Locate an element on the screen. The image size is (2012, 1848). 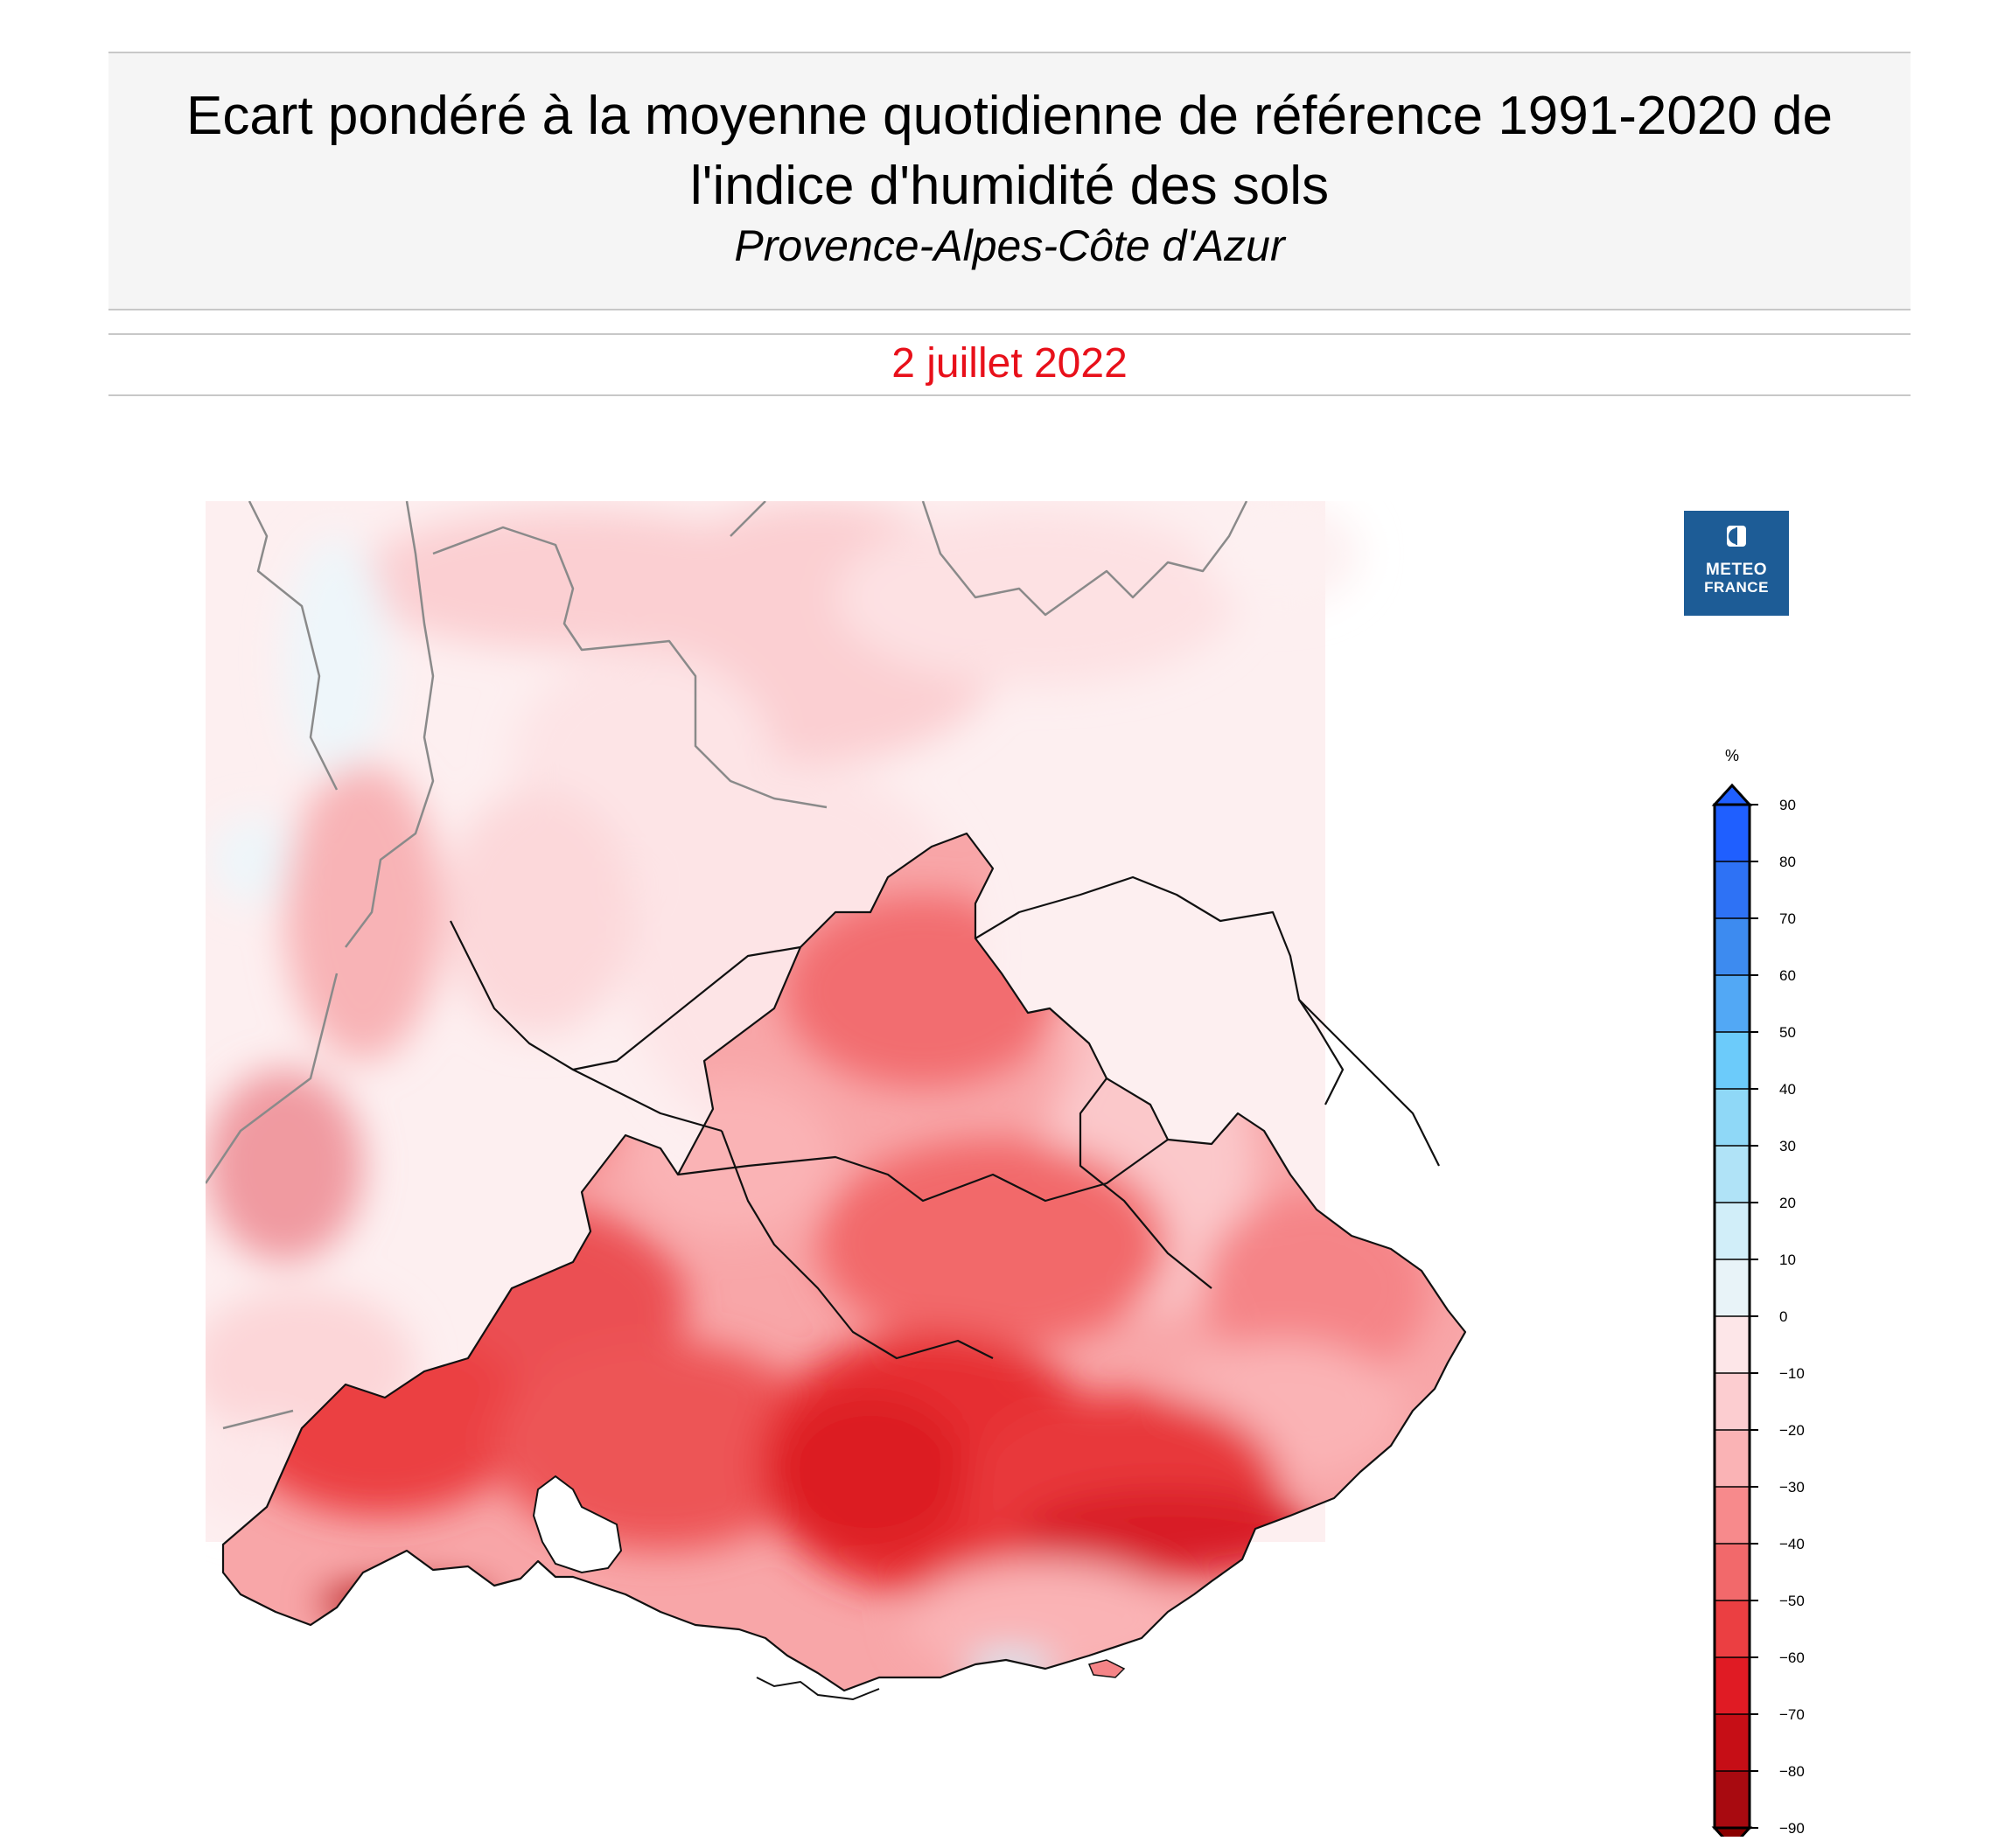
legend-tick-label: 40 is located at coordinates (1787, 1089).